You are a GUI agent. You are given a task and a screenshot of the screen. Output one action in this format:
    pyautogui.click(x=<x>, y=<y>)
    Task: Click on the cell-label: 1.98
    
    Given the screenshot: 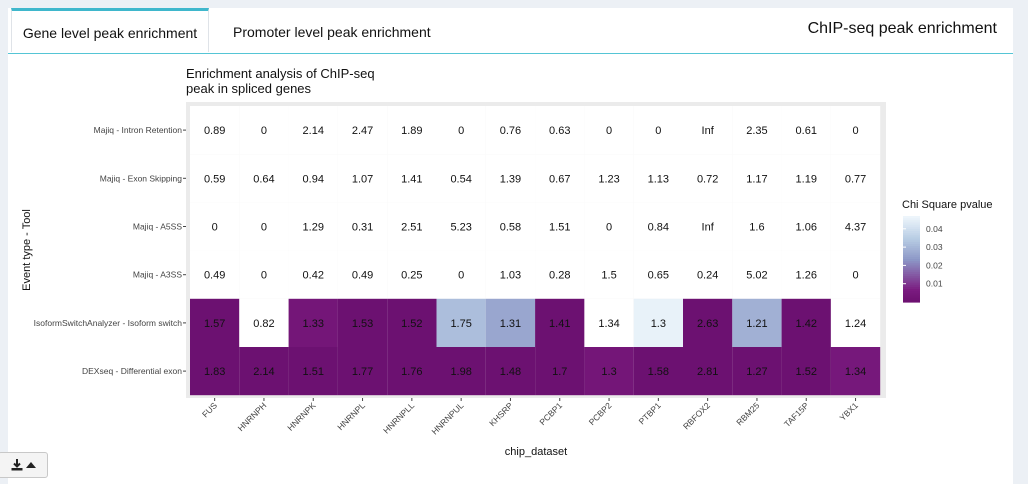 What is the action you would take?
    pyautogui.click(x=460, y=372)
    